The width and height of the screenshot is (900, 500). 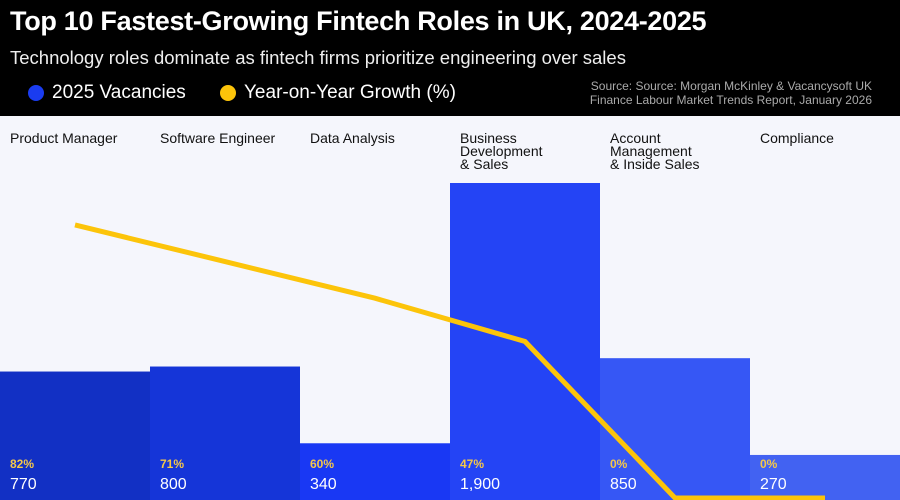 I want to click on category-label: Business Development & Sales, so click(x=532, y=151).